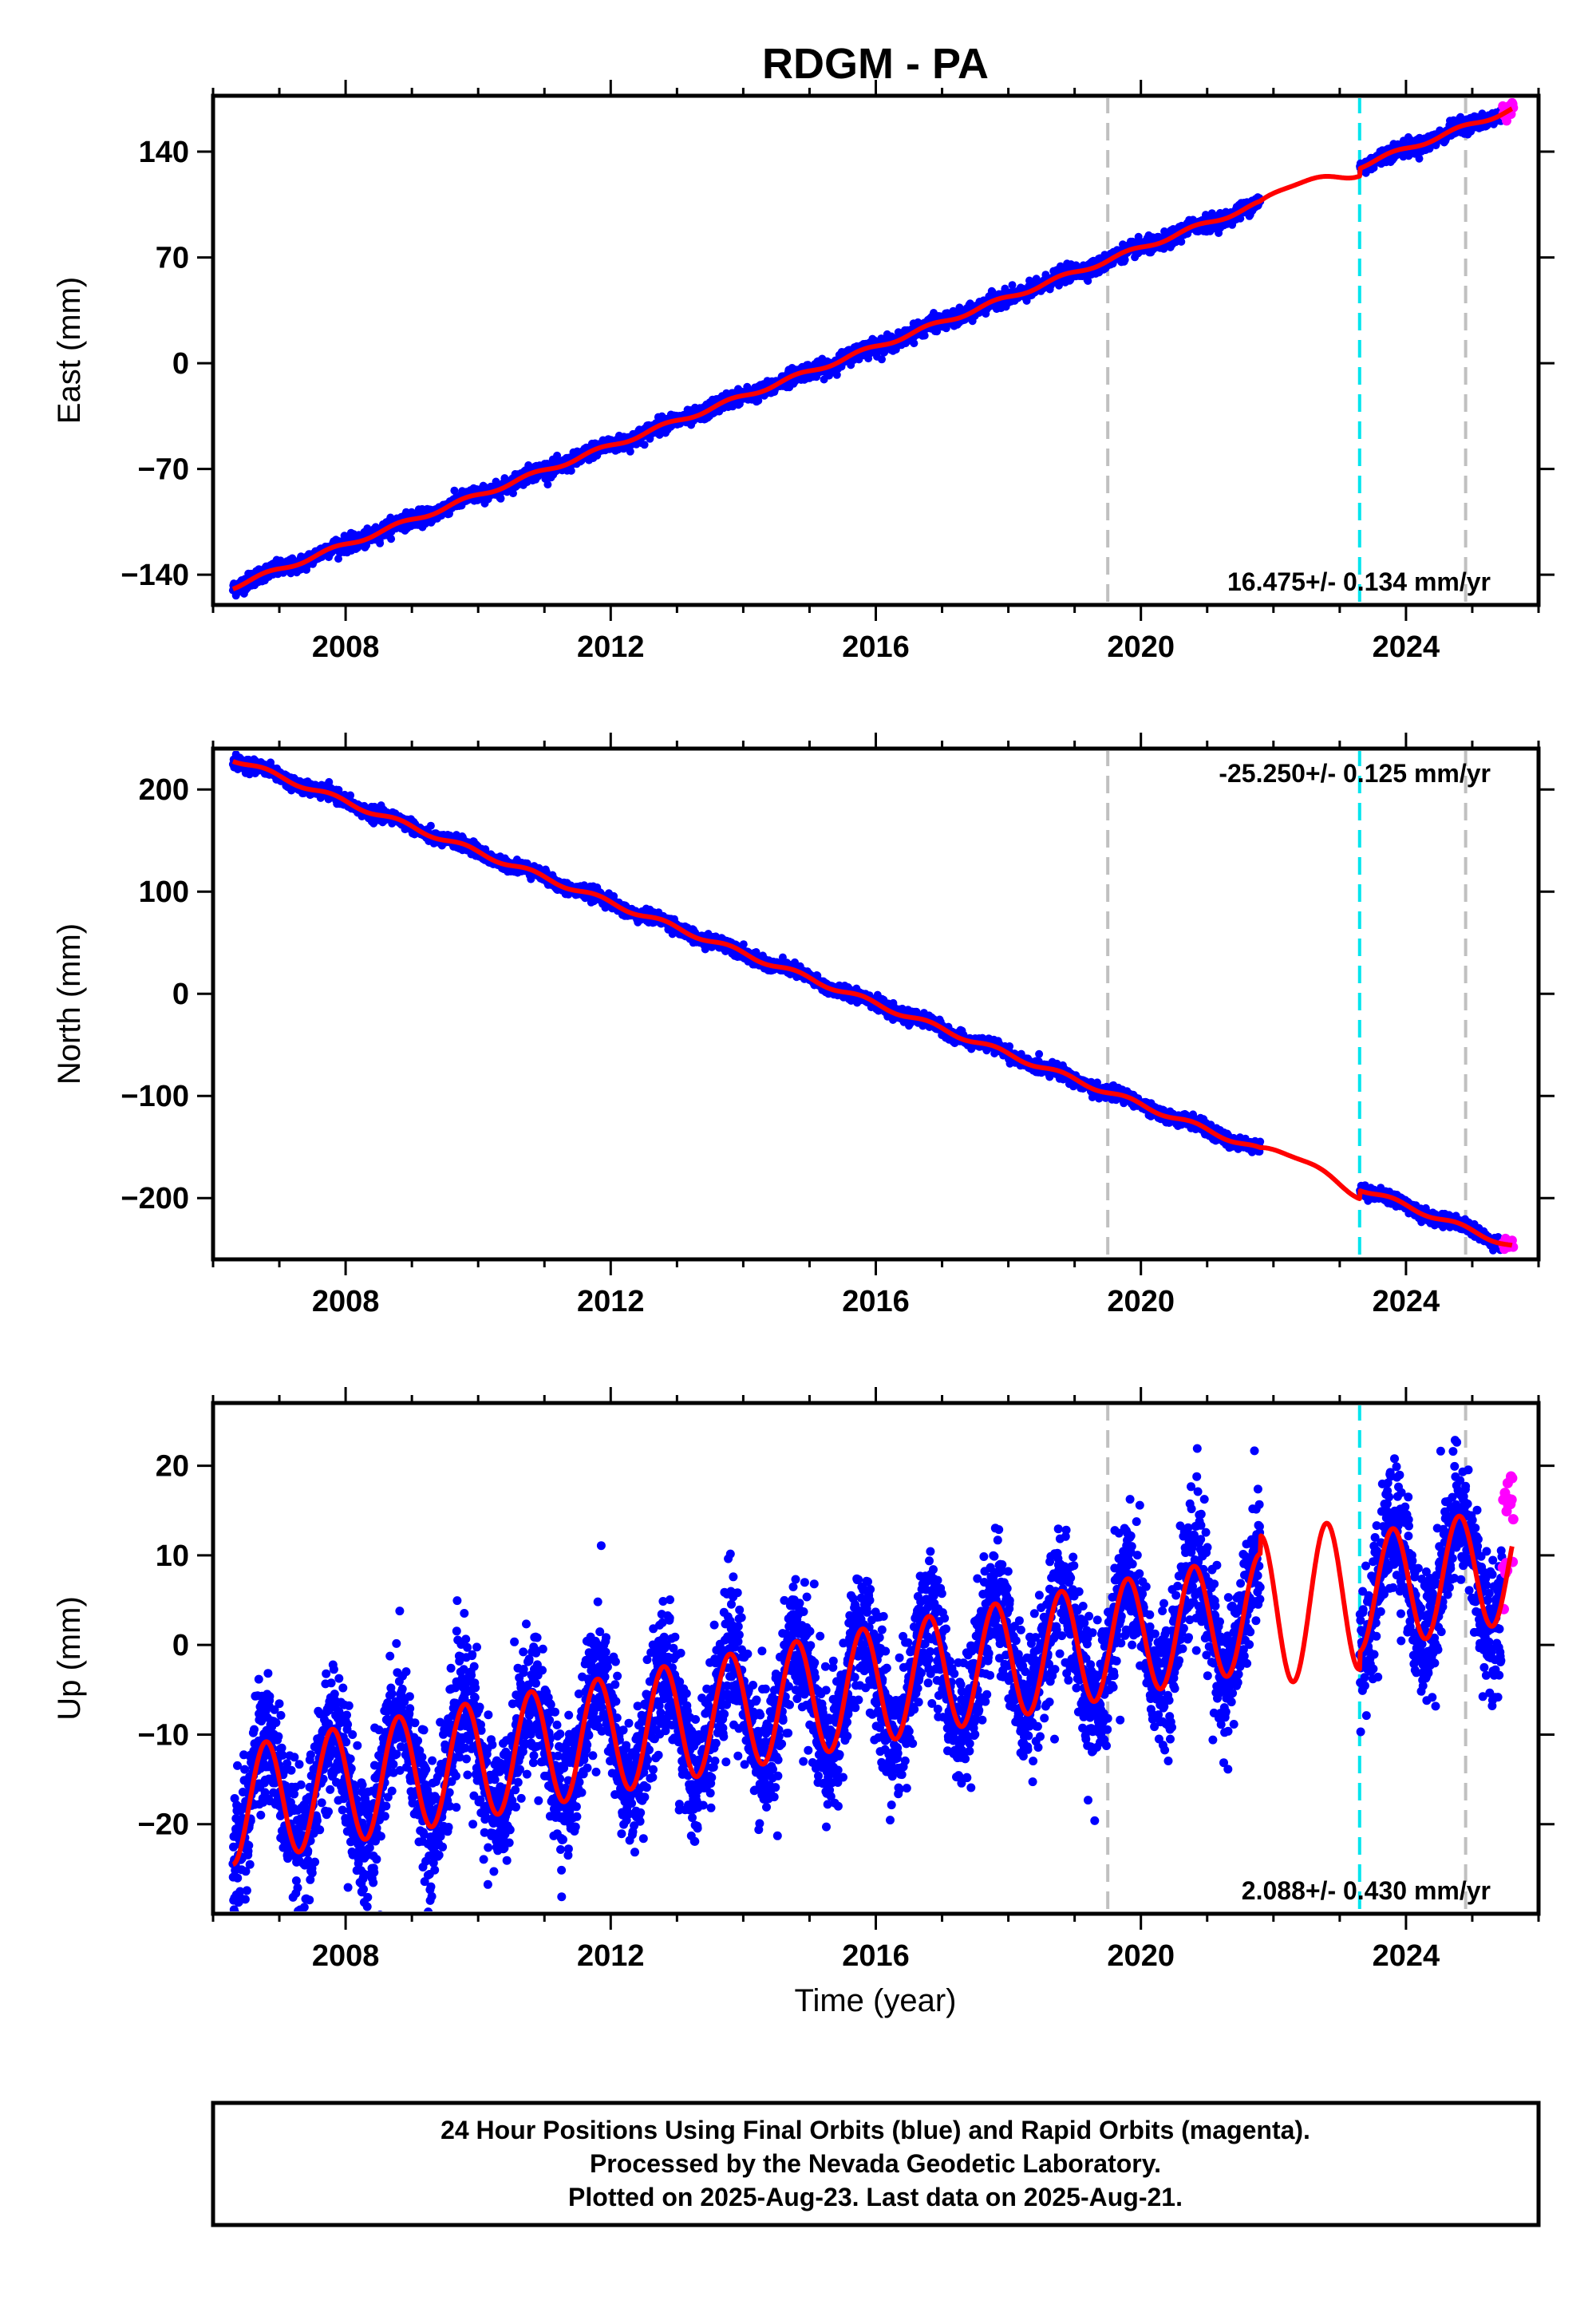 The image size is (1596, 2316). I want to click on north-y-tick-label: 0, so click(180, 994).